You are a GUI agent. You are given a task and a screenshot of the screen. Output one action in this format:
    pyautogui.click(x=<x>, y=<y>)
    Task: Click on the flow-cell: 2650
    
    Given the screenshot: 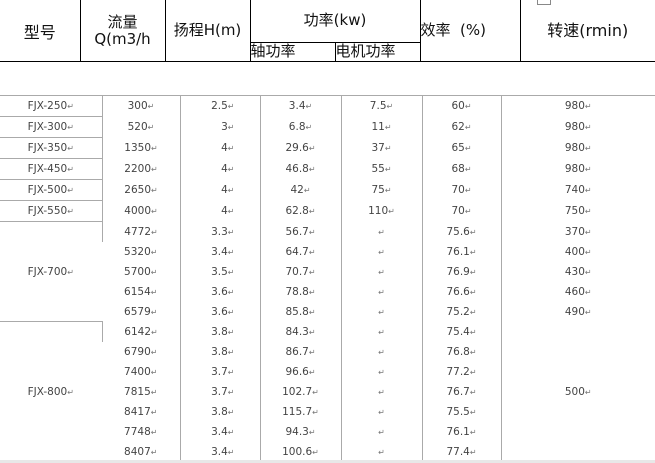 What is the action you would take?
    pyautogui.click(x=140, y=190)
    